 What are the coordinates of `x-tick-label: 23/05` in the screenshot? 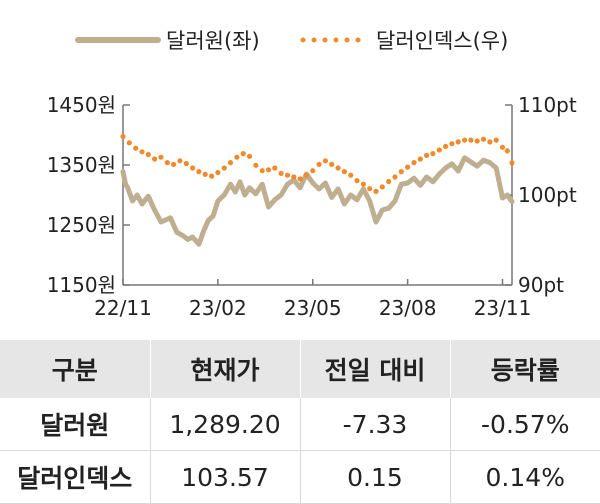 It's located at (313, 308).